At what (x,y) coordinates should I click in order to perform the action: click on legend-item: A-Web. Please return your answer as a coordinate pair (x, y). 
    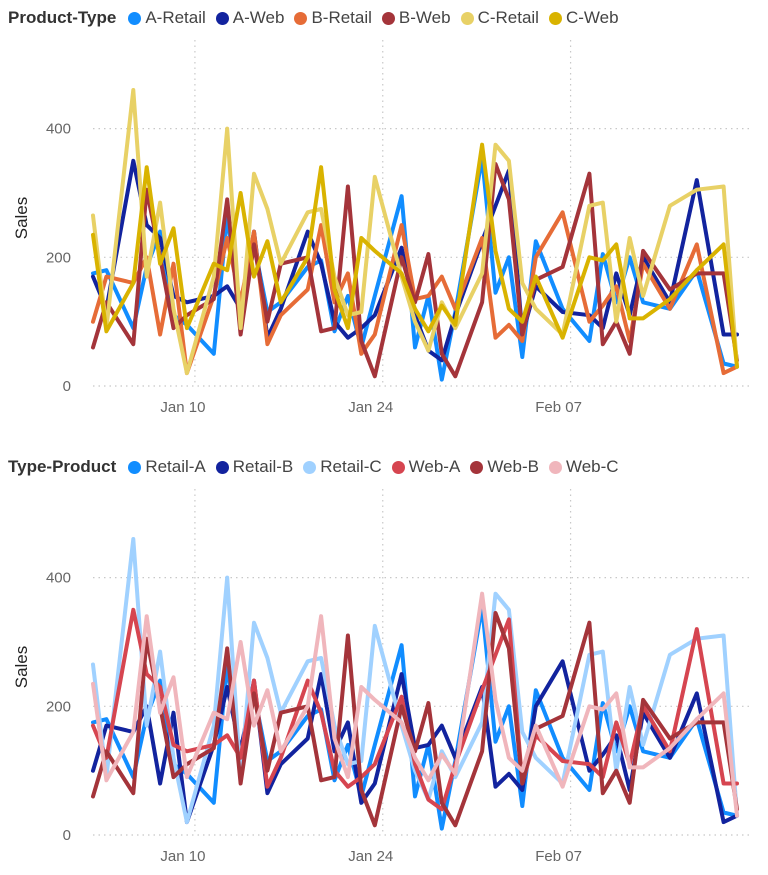
    Looking at the image, I should click on (250, 18).